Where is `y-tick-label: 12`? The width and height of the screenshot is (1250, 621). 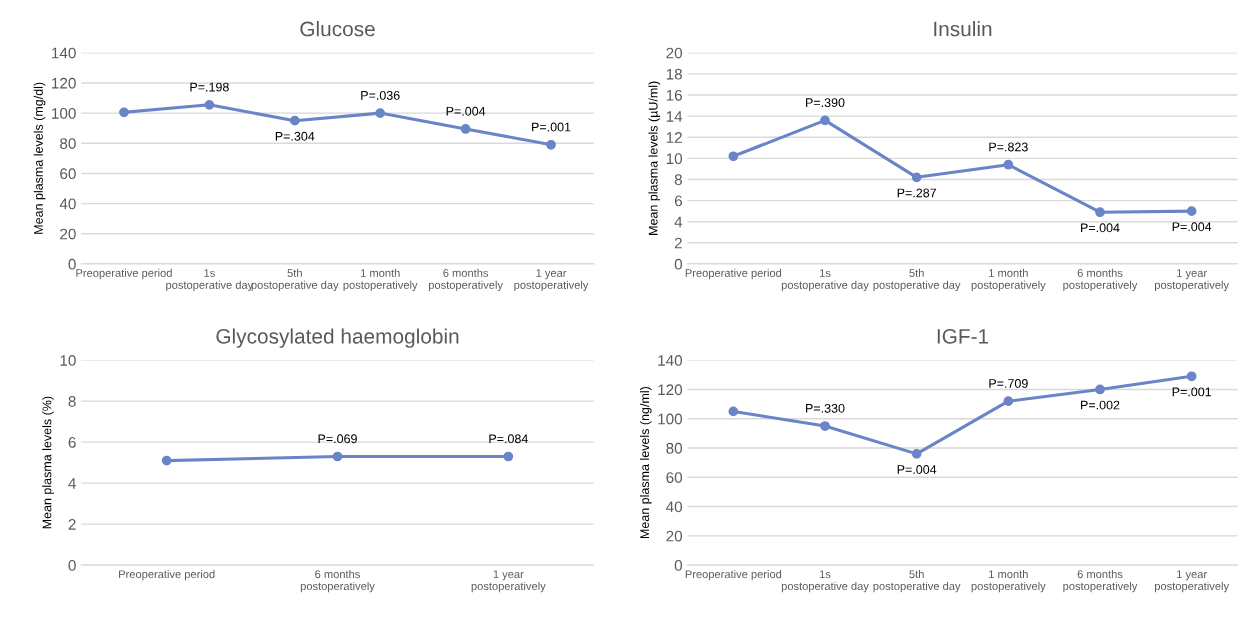 y-tick-label: 12 is located at coordinates (674, 137).